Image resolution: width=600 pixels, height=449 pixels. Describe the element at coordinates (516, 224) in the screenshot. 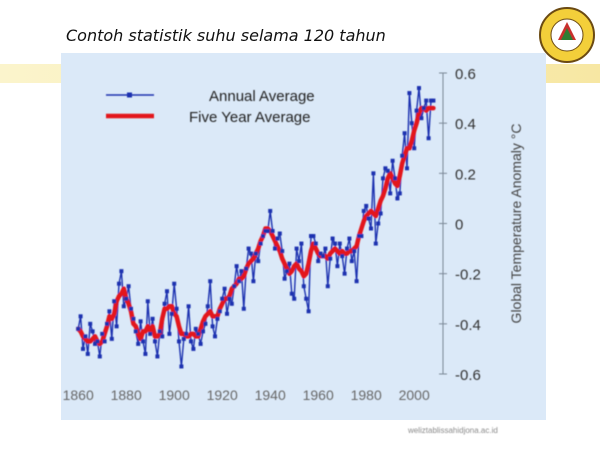

I see `y-axis-label: Global Temperature Anomaly °C` at that location.